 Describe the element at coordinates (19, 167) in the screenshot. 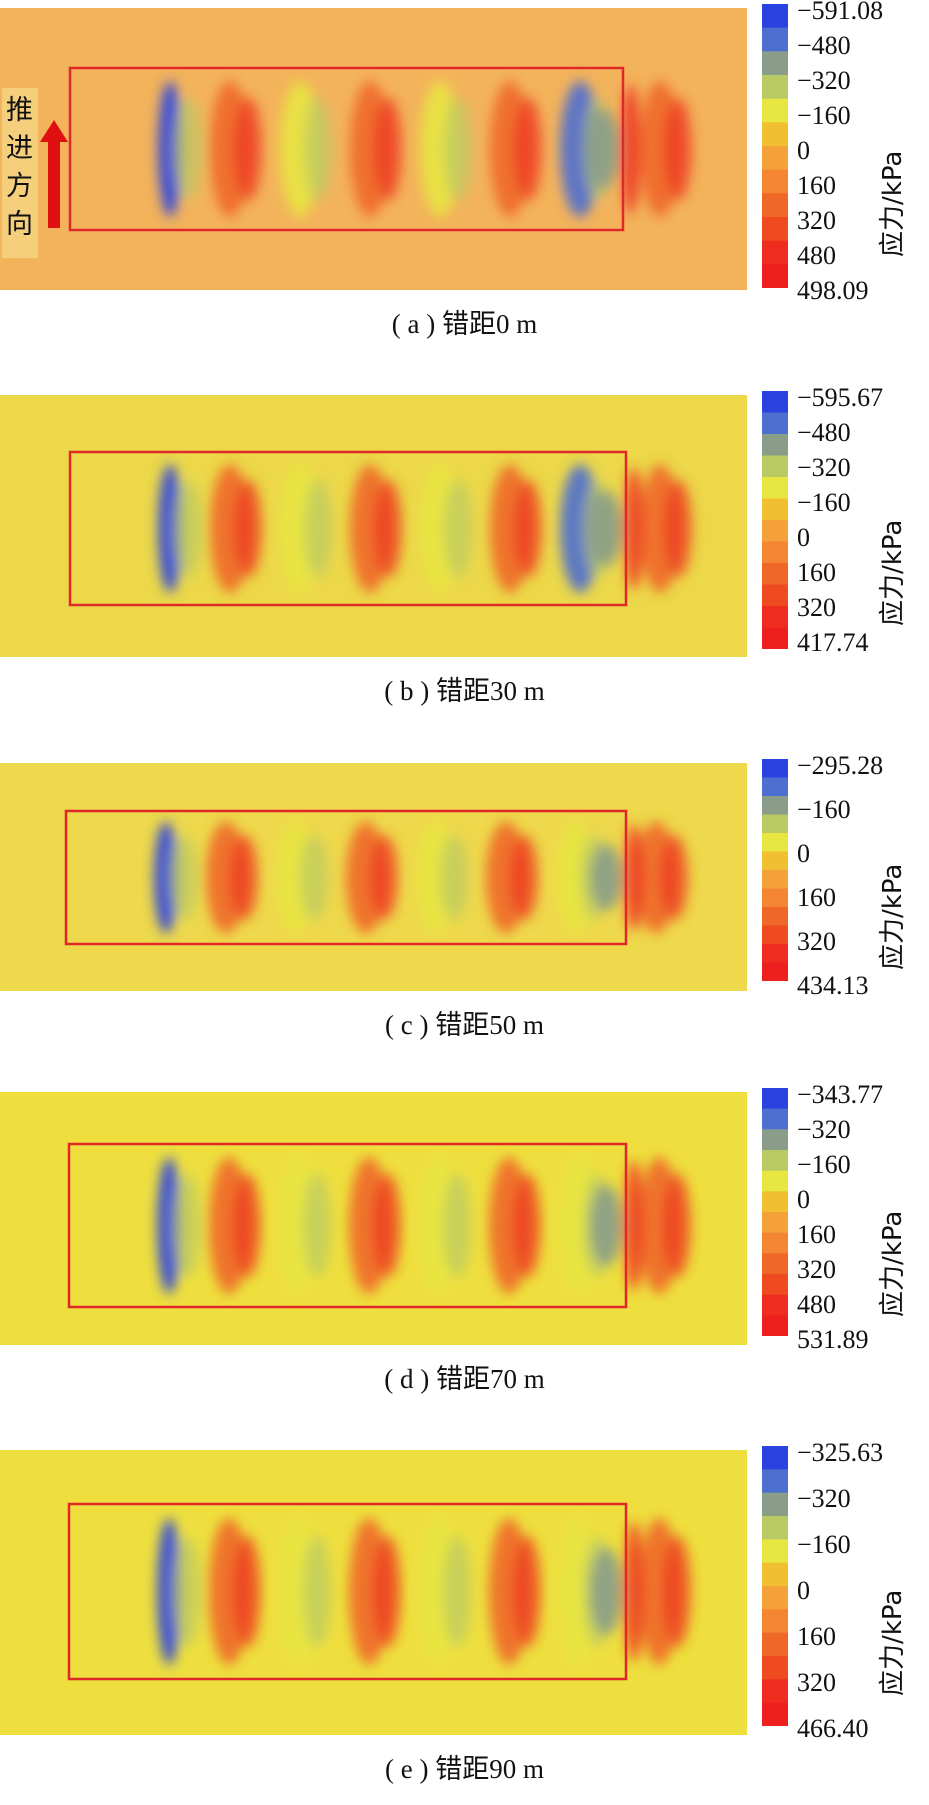

I see `push-direction-label: 推进方向` at that location.